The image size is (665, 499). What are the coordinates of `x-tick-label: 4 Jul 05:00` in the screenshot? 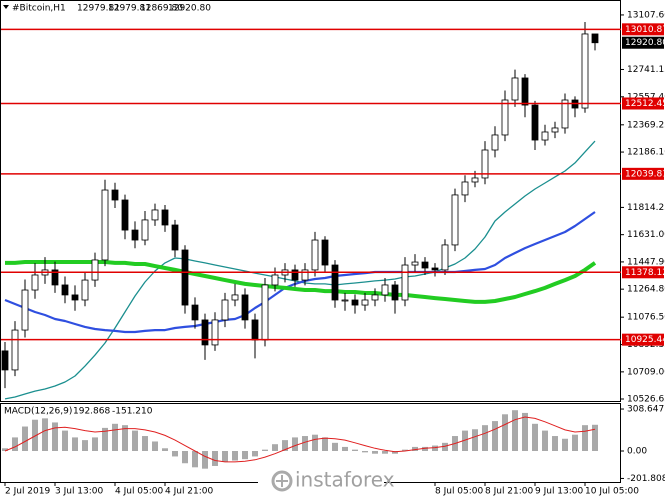 It's located at (139, 492).